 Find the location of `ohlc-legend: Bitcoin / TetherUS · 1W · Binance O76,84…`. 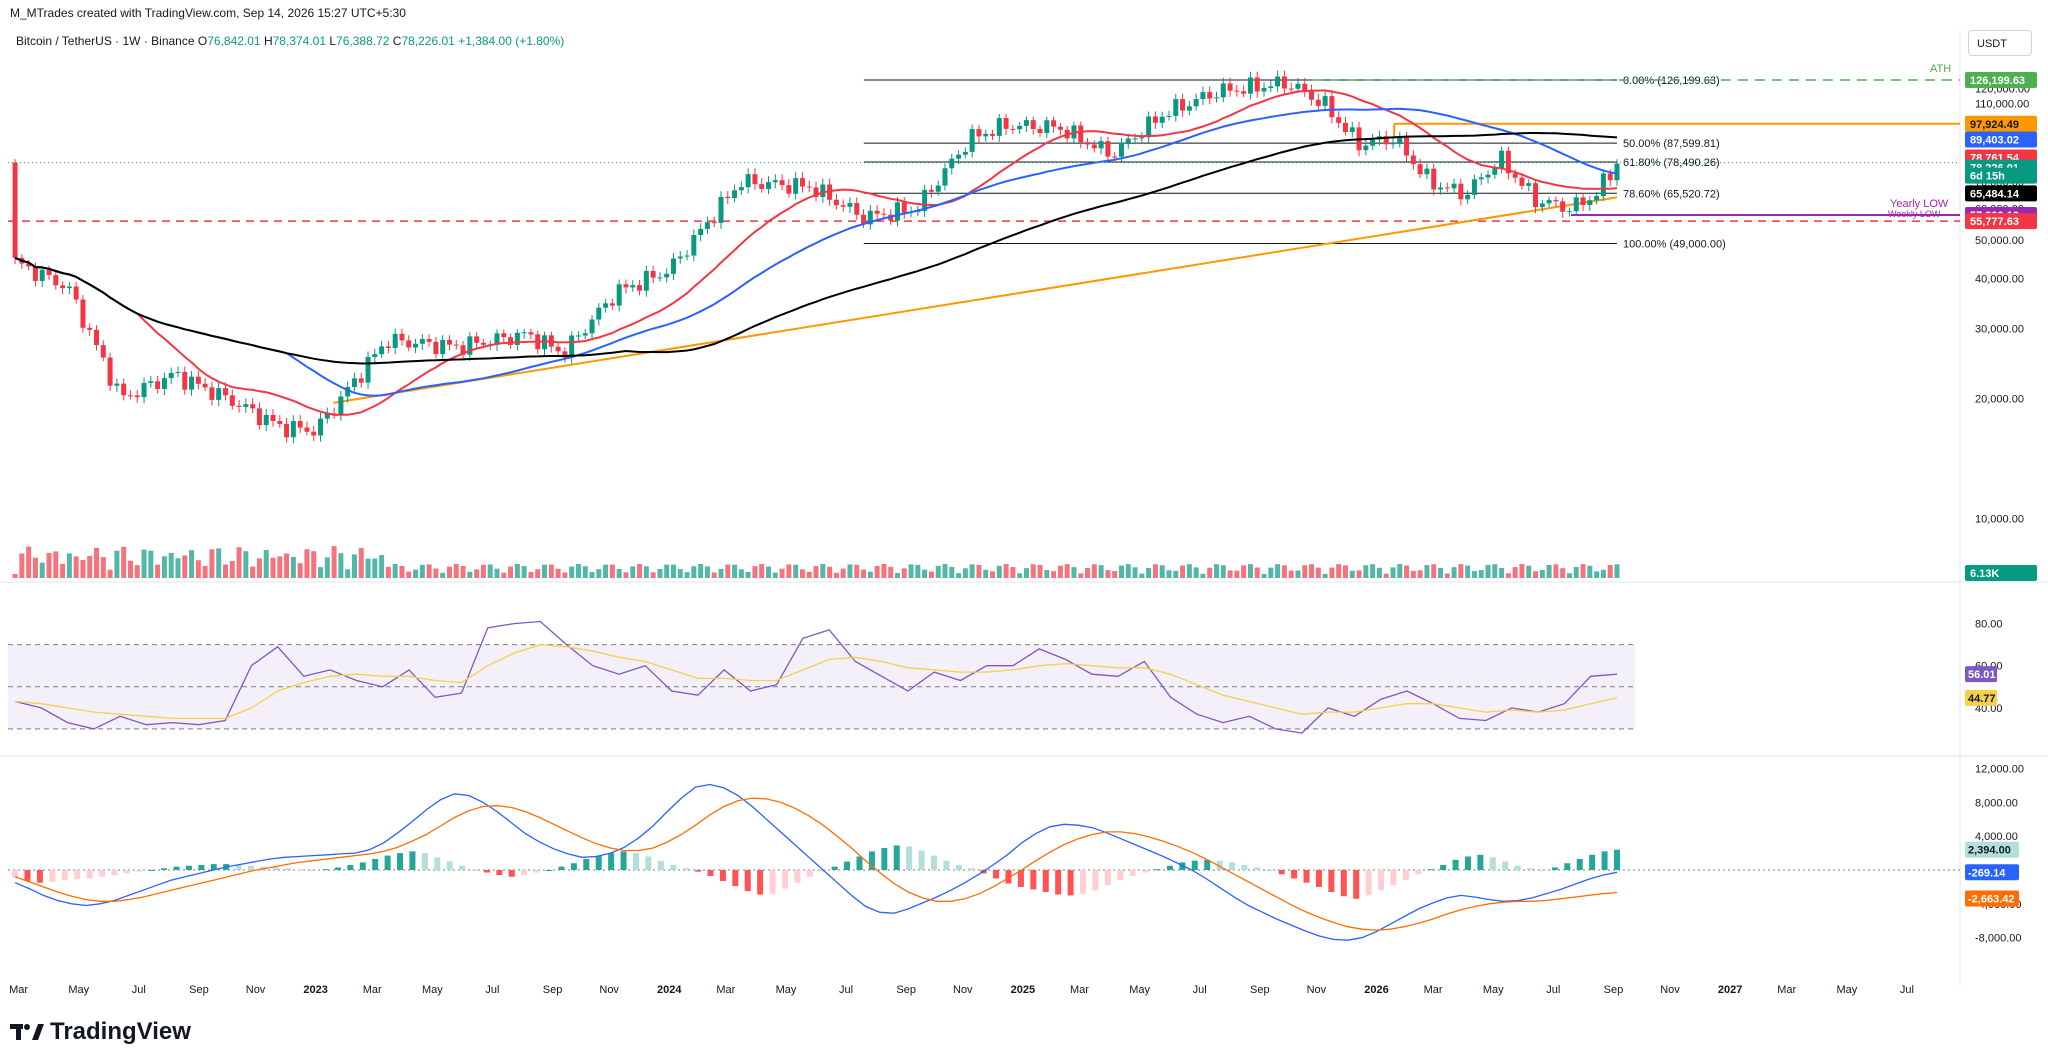

ohlc-legend: Bitcoin / TetherUS · 1W · Binance O76,84… is located at coordinates (290, 41).